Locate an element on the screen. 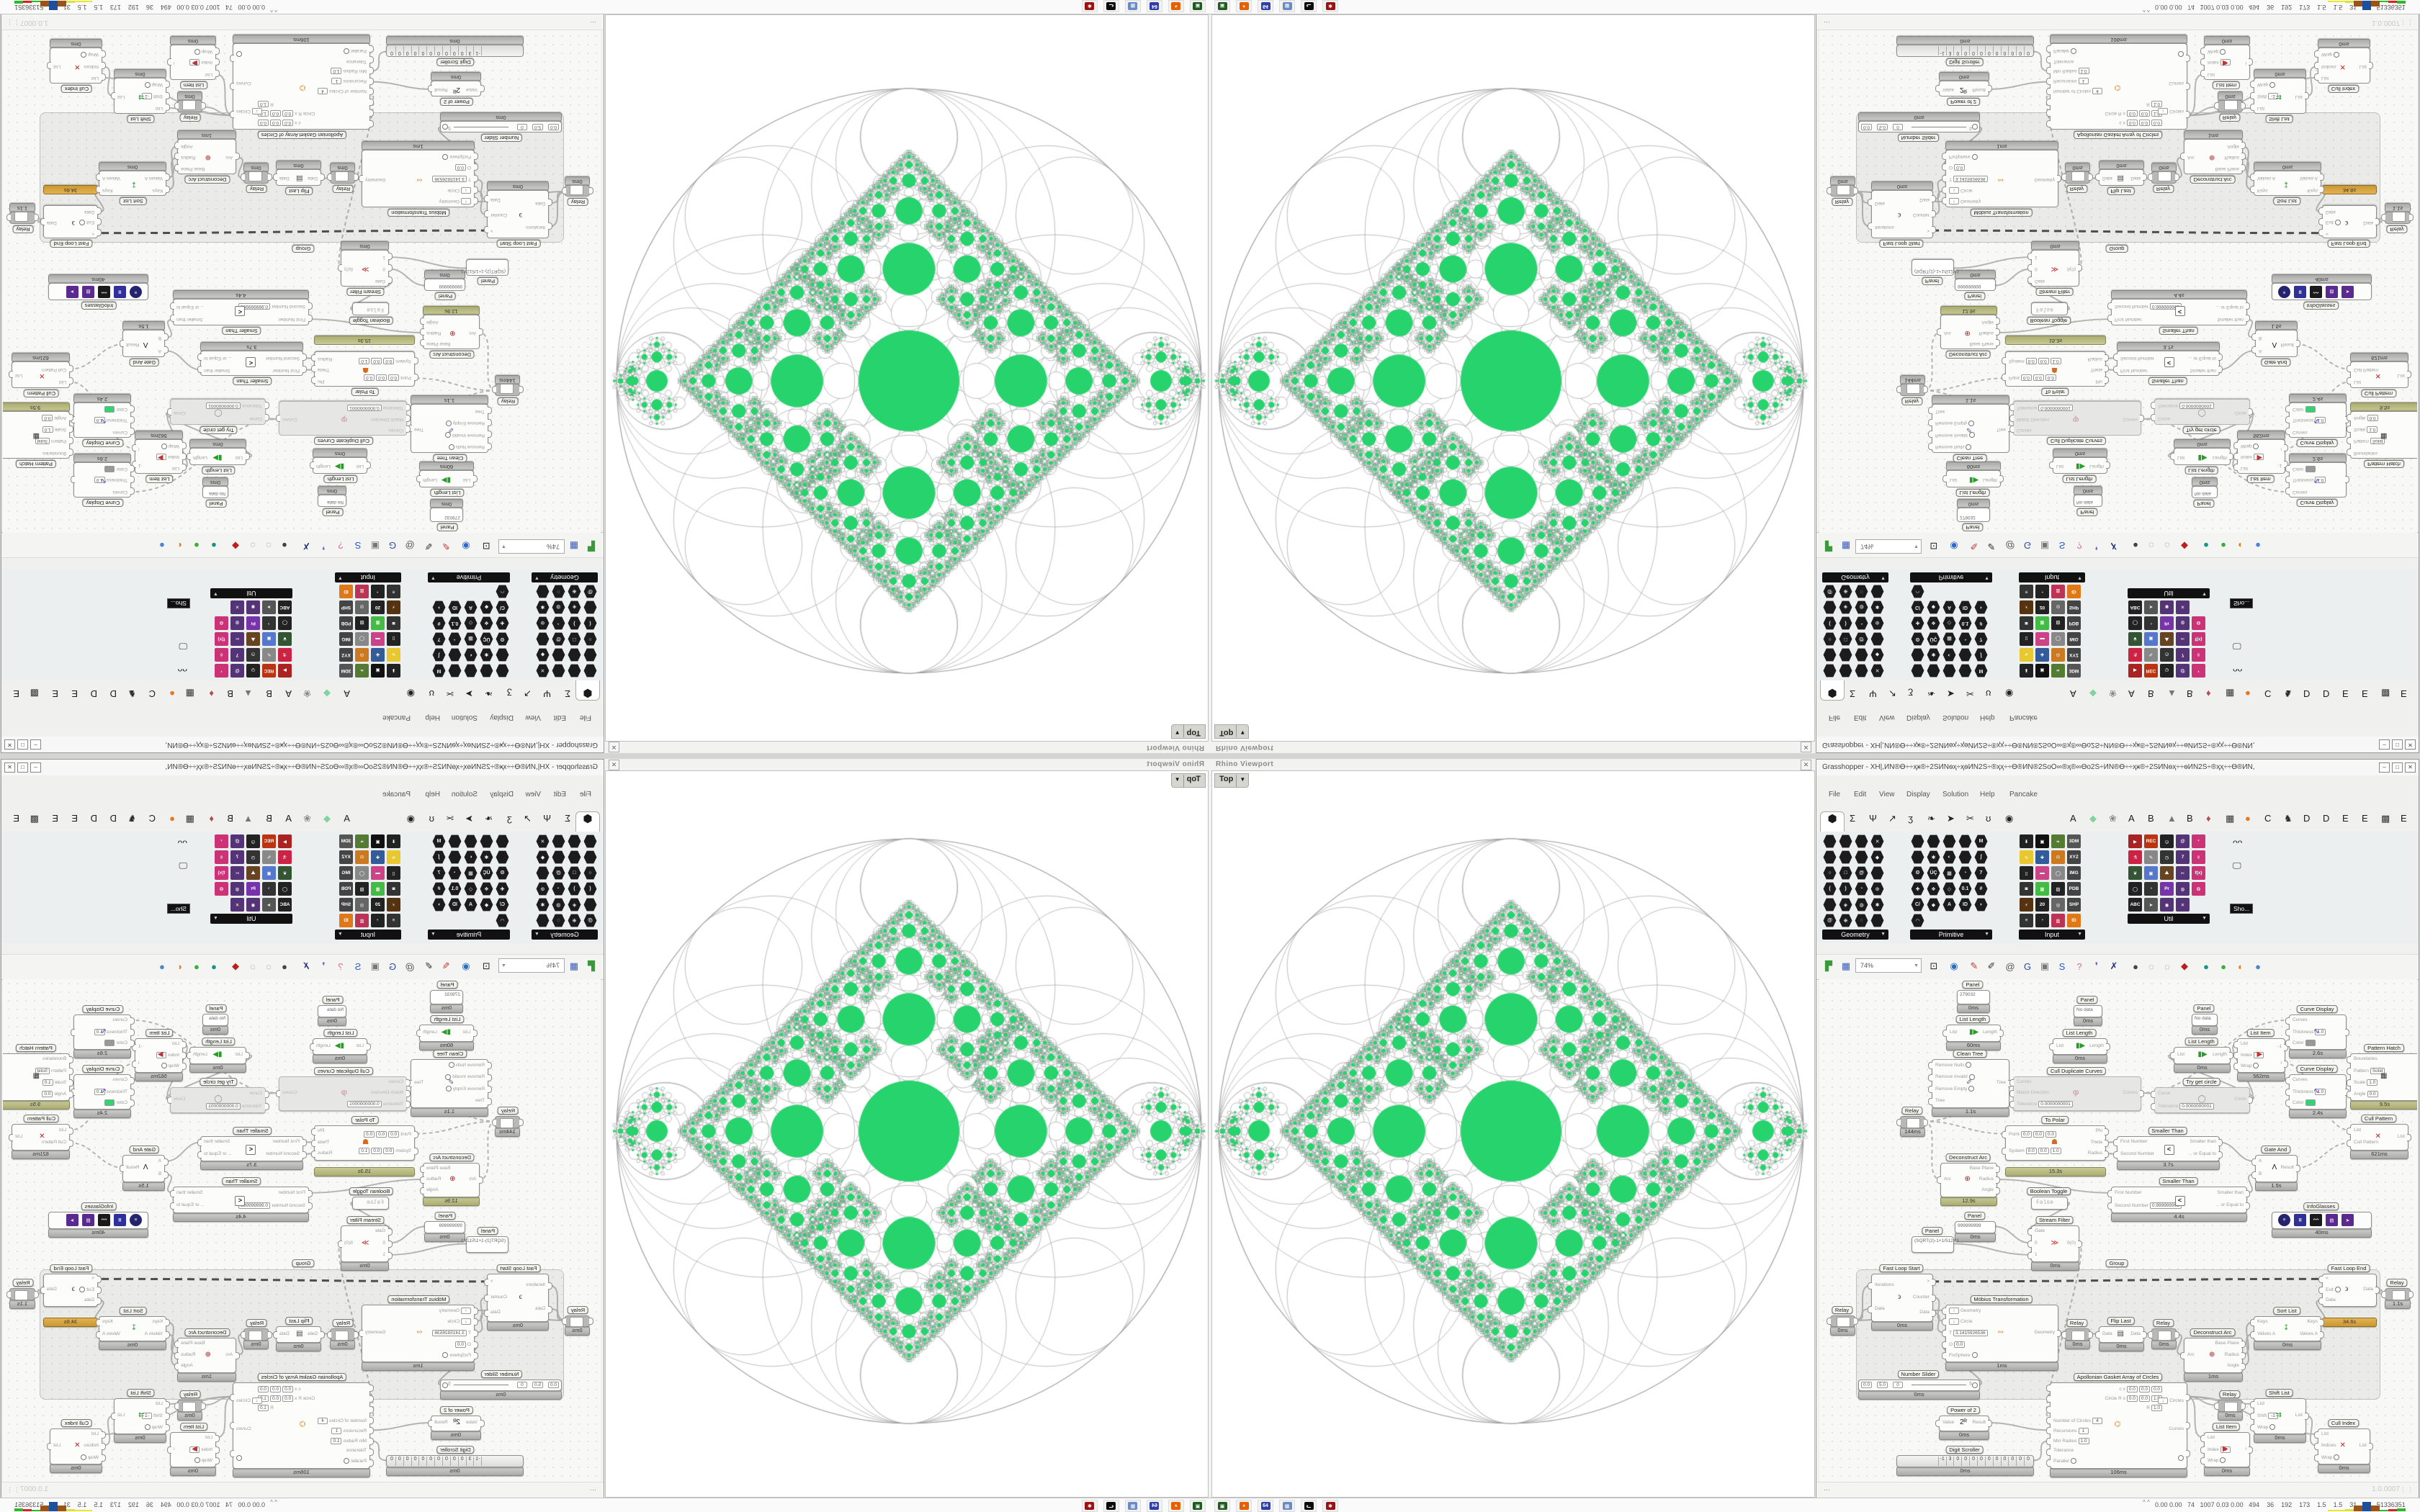 The height and width of the screenshot is (1512, 2420). component-icon: ❖ is located at coordinates (486, 888).